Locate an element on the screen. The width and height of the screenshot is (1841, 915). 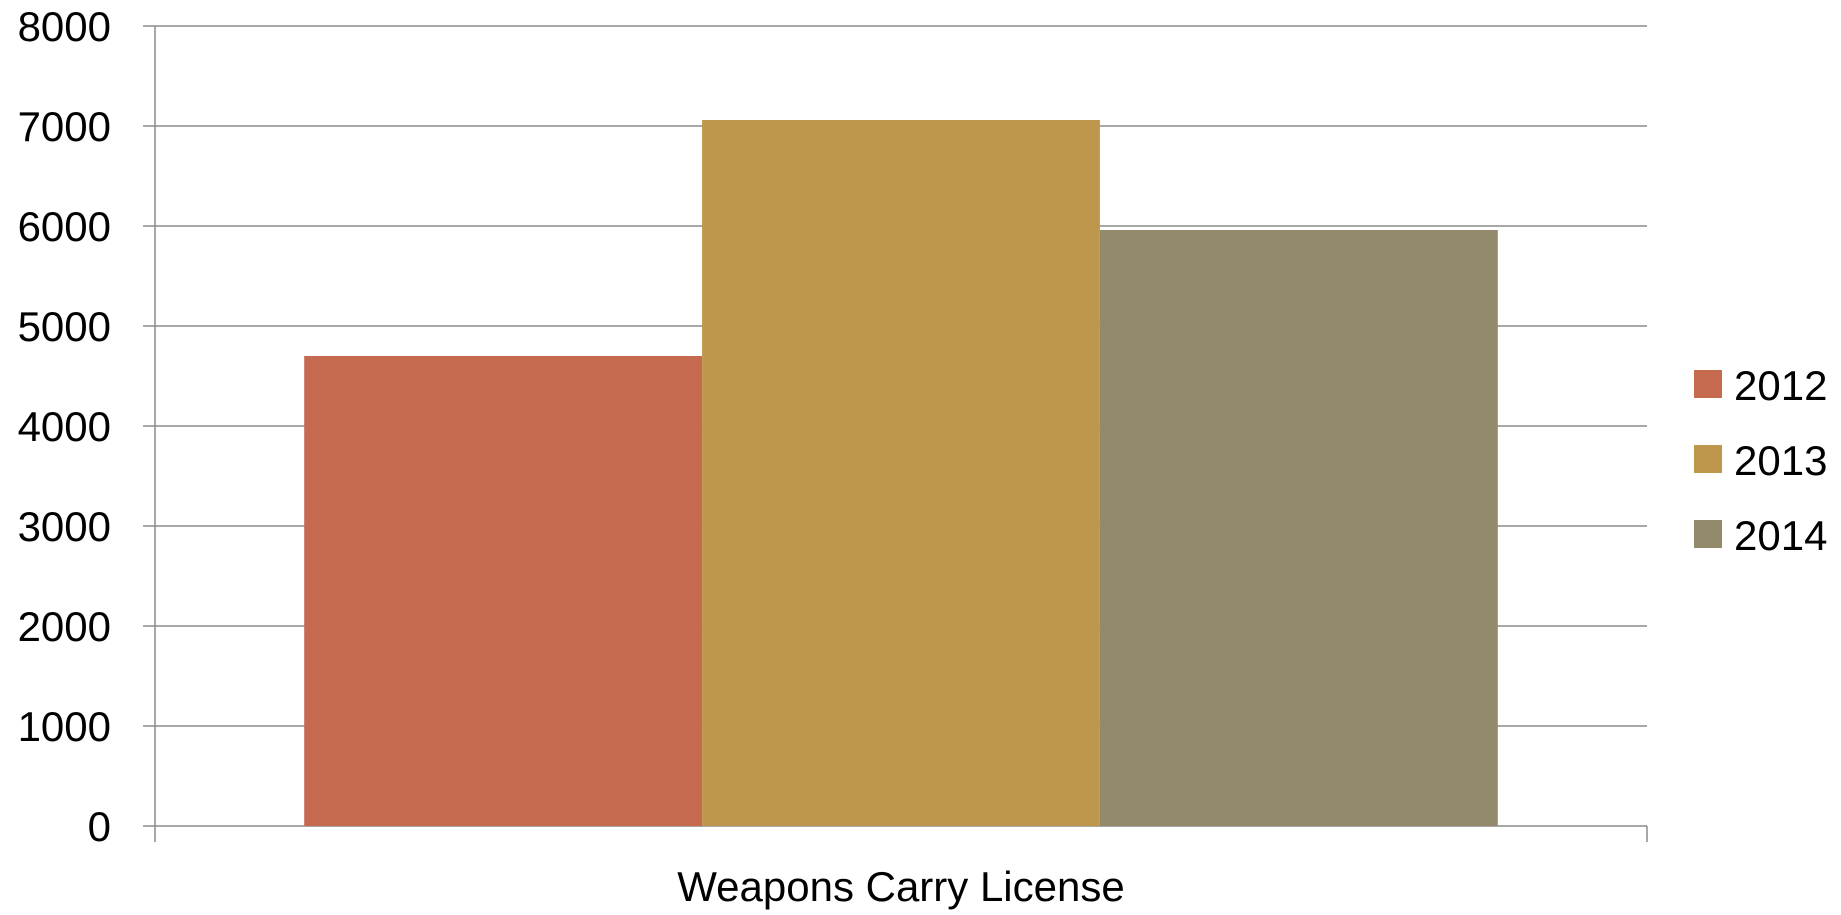
x-category-label: Weapons Carry License is located at coordinates (900, 886).